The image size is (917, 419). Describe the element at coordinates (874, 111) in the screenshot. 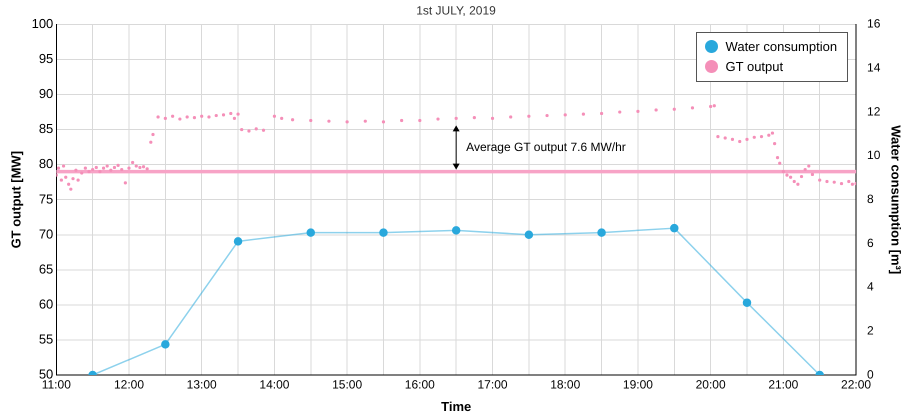

I see `y2-tick-label: 12` at that location.